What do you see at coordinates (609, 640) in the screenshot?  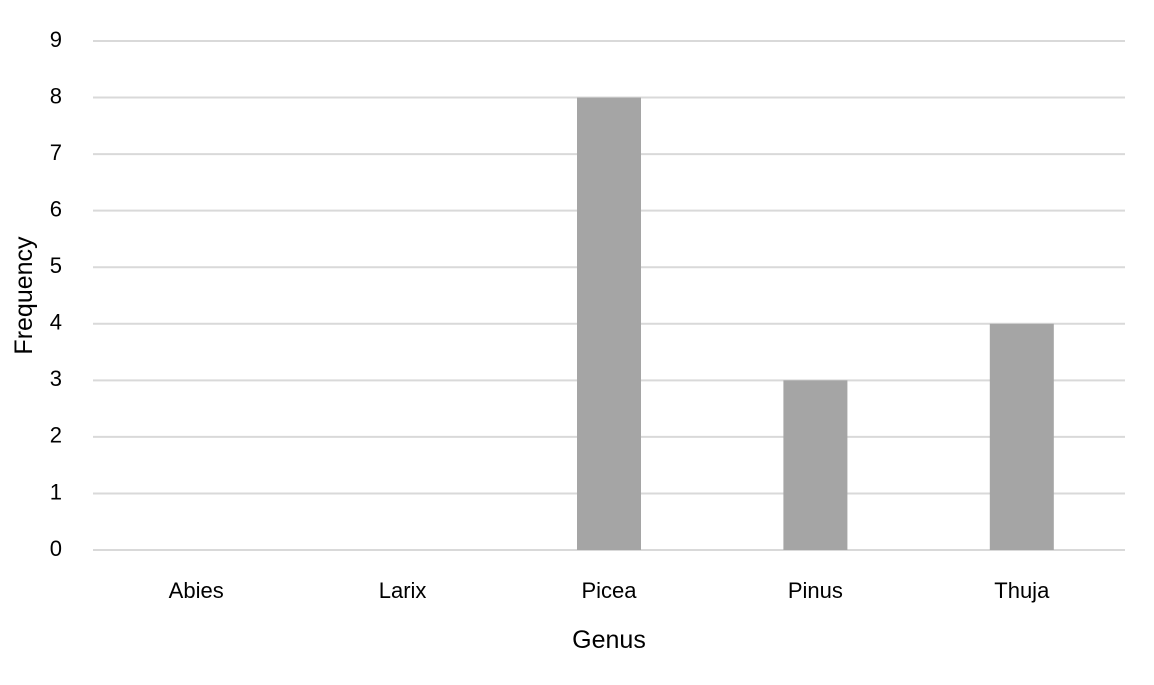 I see `x-axis-title: Genus` at bounding box center [609, 640].